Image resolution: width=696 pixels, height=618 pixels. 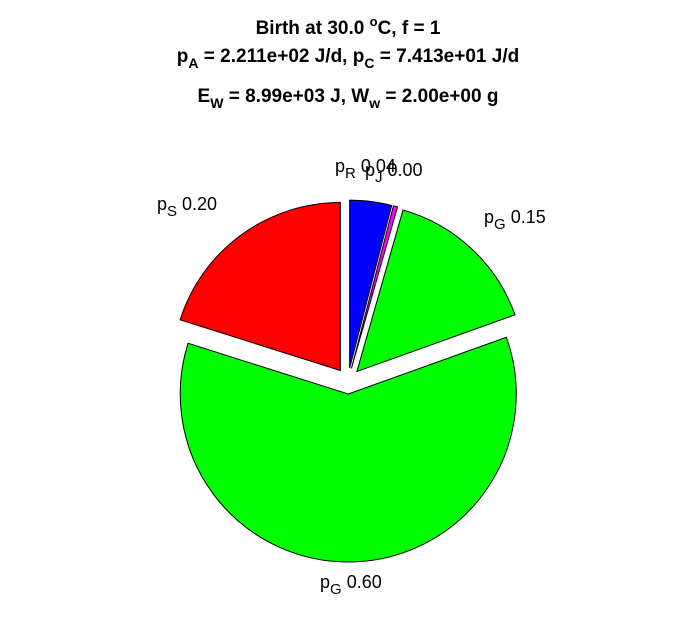 What do you see at coordinates (348, 98) in the screenshot?
I see `chart-title-line3: EW = 8.99e+03 J, Ww = 2.00e+00 g` at bounding box center [348, 98].